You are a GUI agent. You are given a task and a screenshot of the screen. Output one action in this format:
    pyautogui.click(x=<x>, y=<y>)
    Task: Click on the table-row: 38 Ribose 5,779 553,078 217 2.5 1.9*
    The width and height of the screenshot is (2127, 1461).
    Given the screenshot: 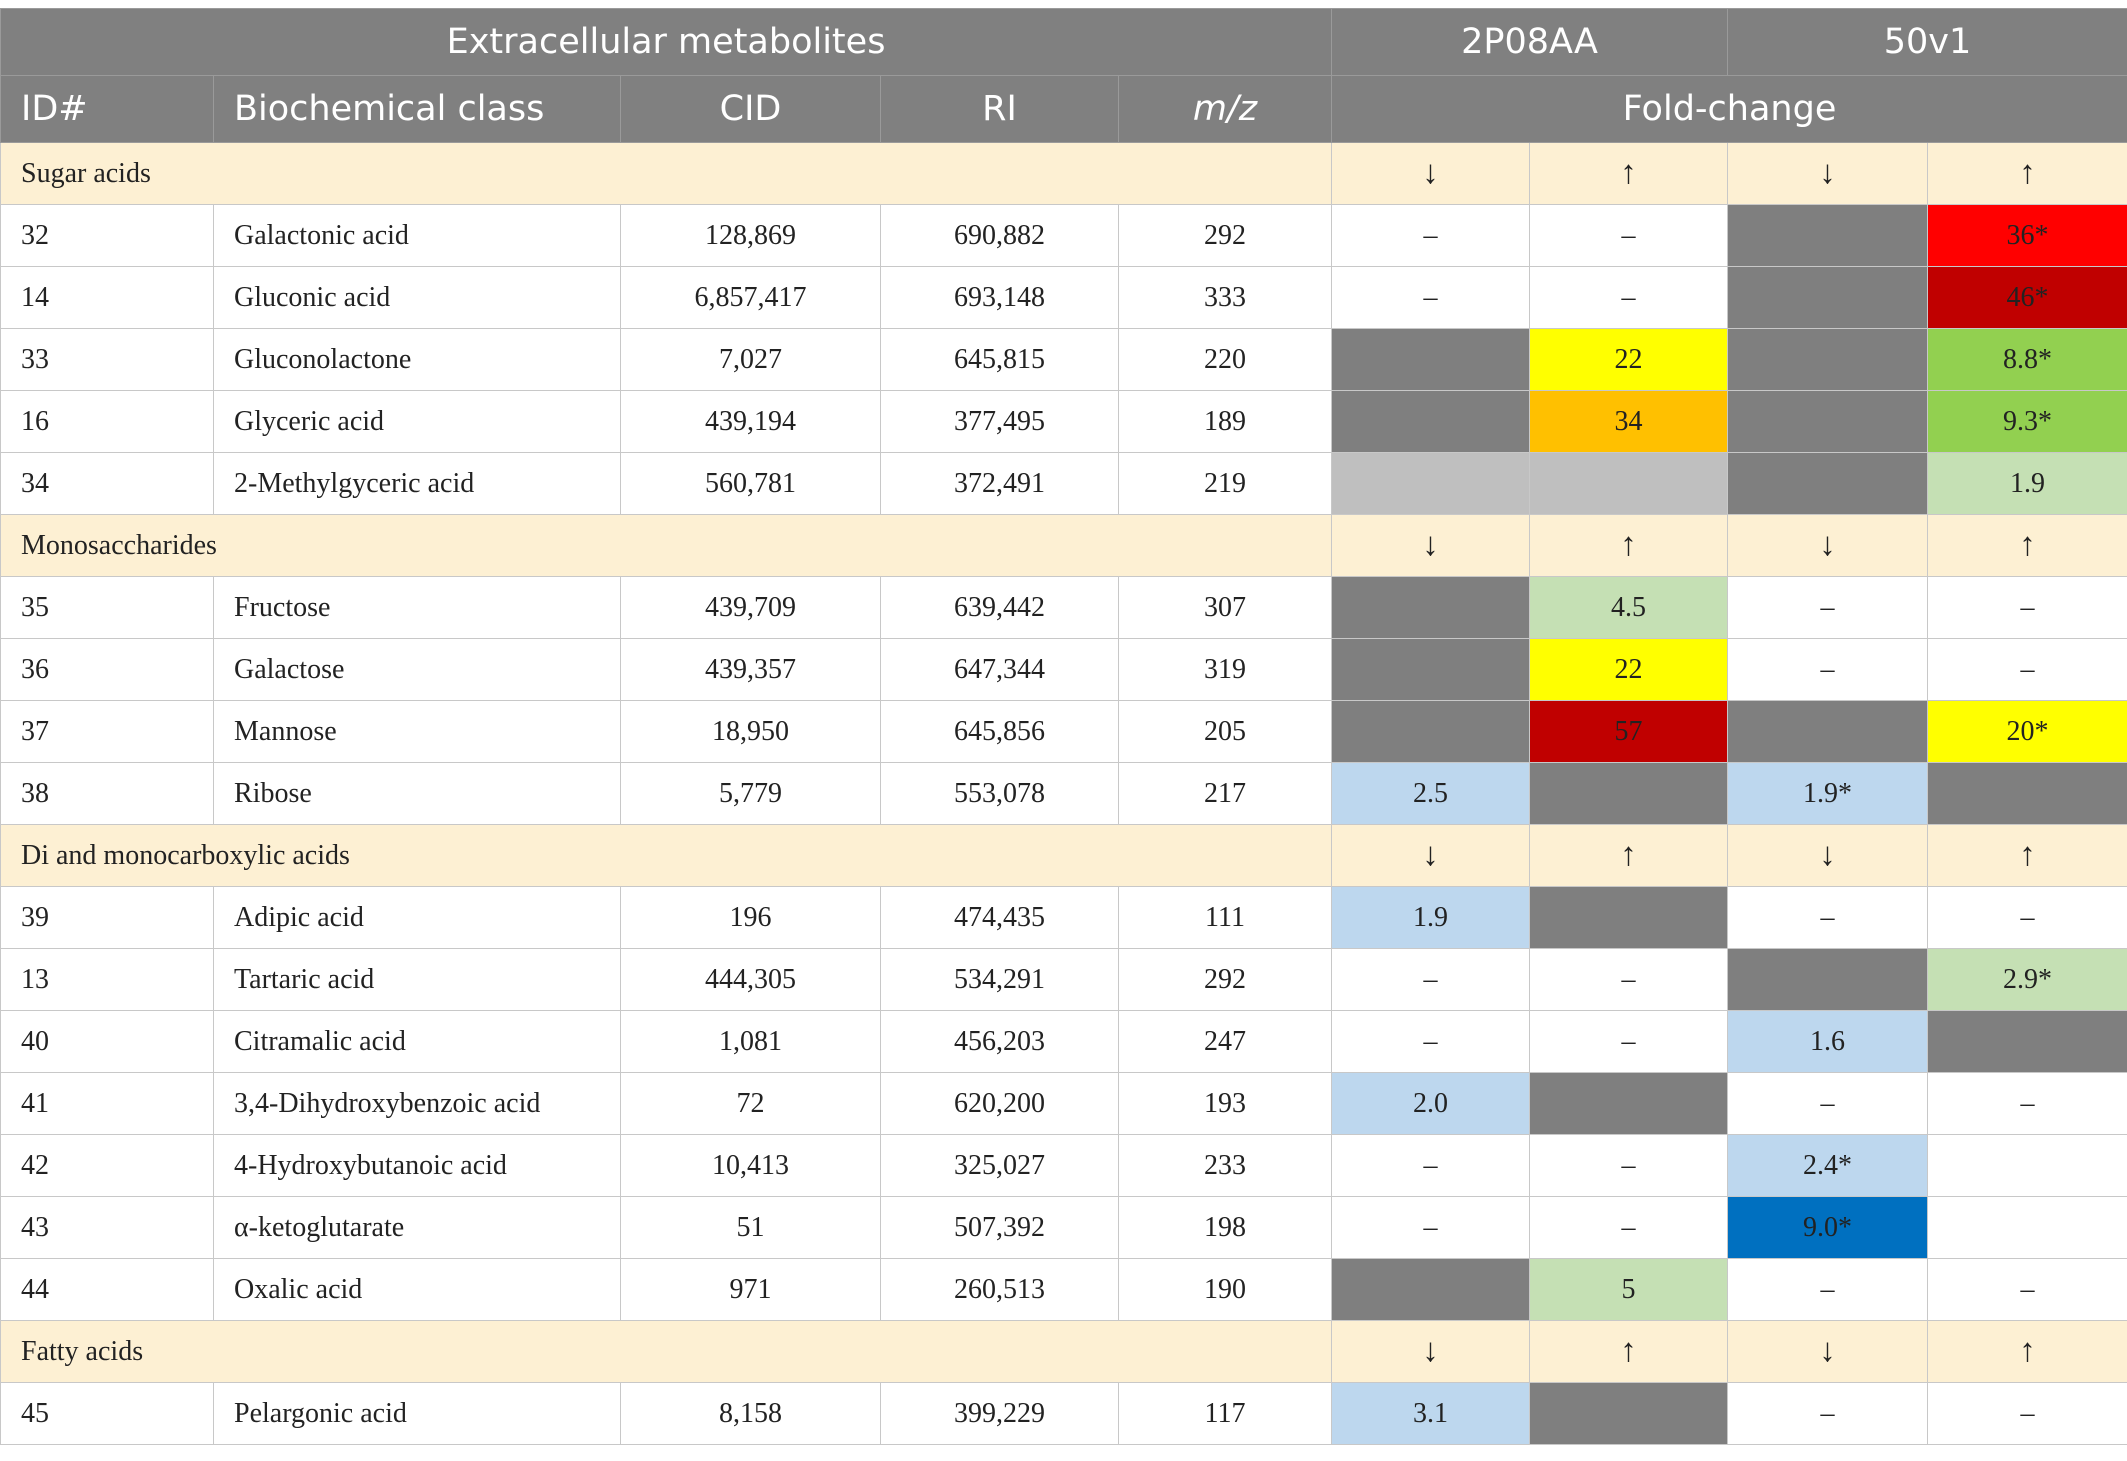 What is the action you would take?
    pyautogui.click(x=1063, y=793)
    